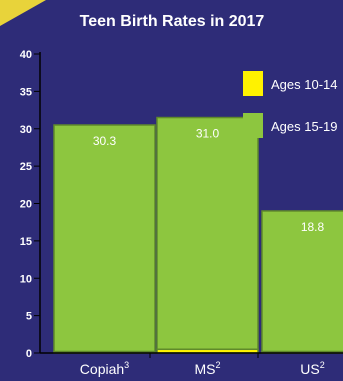  What do you see at coordinates (26, 167) in the screenshot?
I see `y-tick-label: 25` at bounding box center [26, 167].